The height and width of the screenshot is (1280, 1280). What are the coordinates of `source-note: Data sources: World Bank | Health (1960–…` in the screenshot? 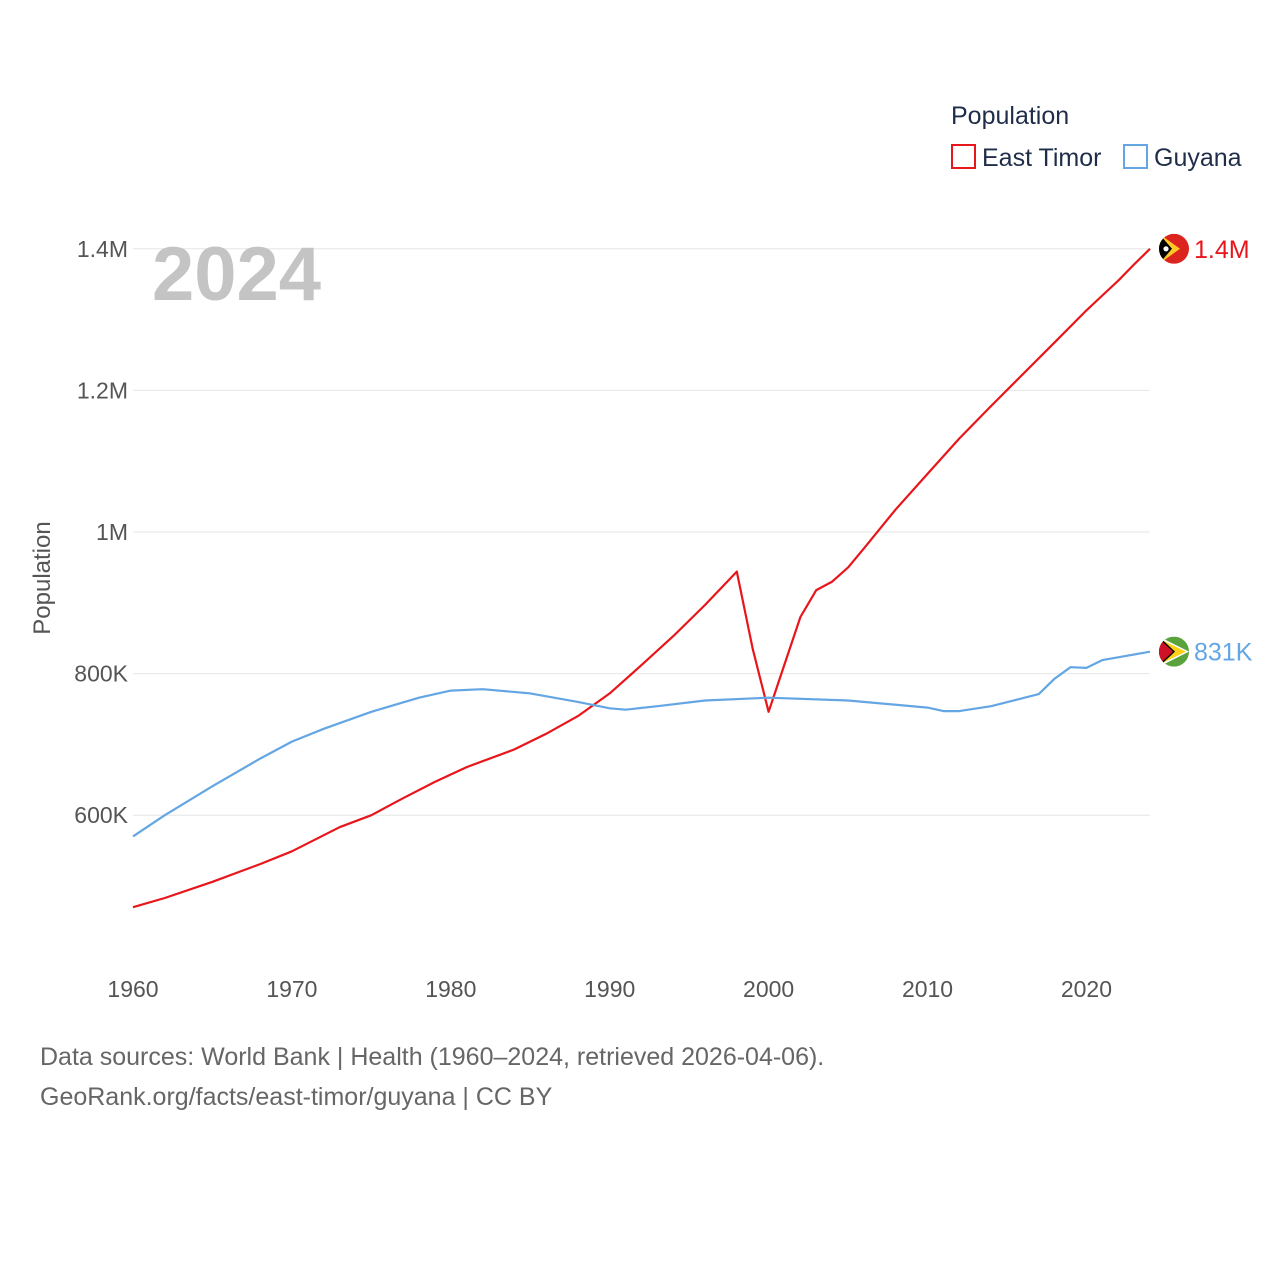 It's located at (432, 1057).